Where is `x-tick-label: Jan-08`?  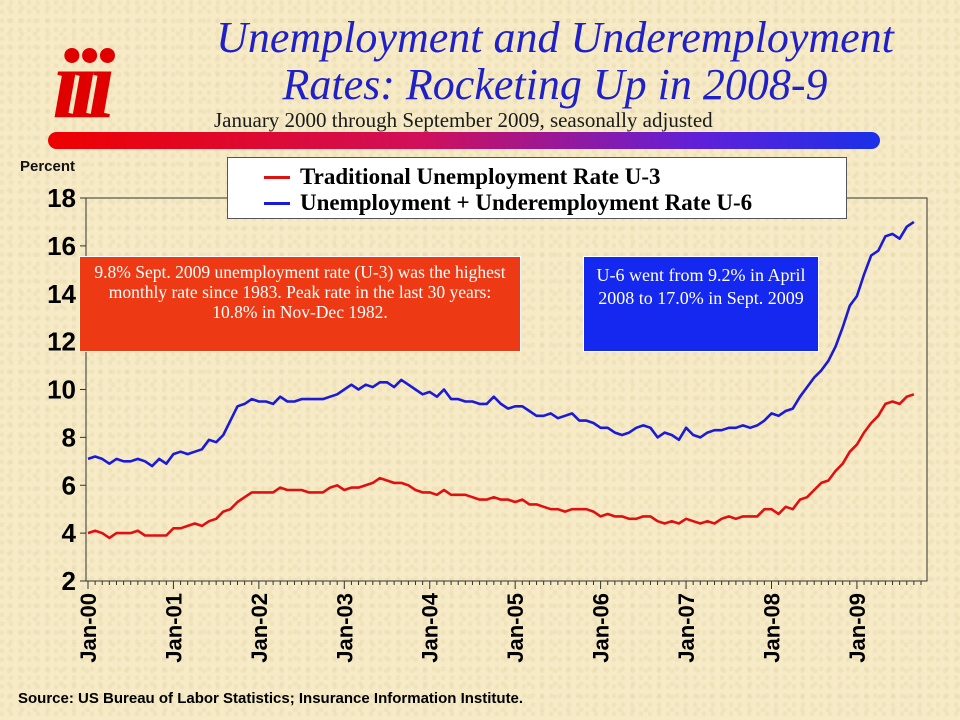
x-tick-label: Jan-08 is located at coordinates (771, 628).